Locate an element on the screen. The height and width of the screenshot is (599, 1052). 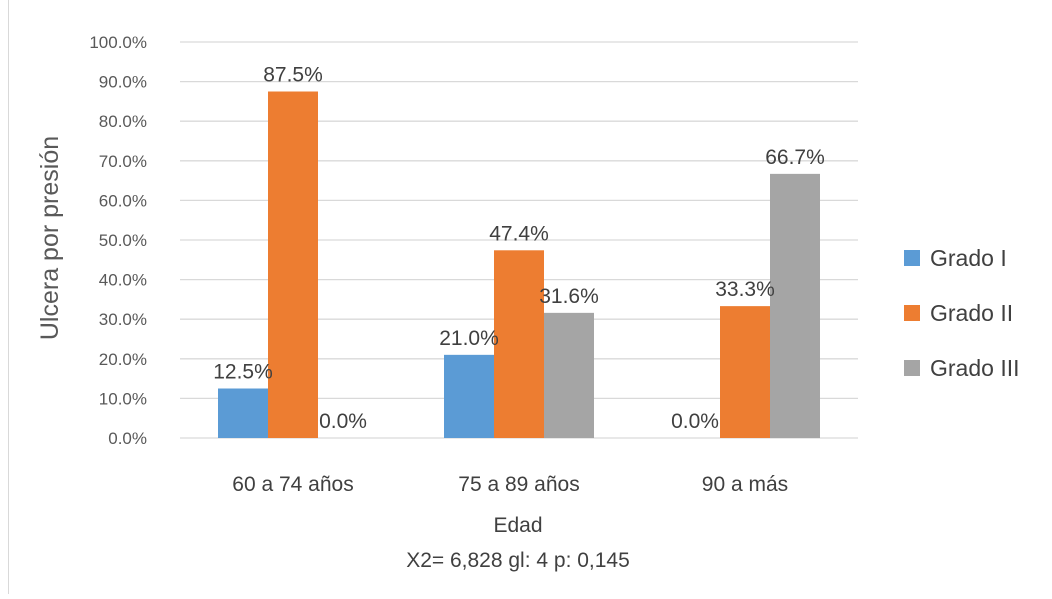
legend: Grado I Grado II Grado III is located at coordinates (961, 313).